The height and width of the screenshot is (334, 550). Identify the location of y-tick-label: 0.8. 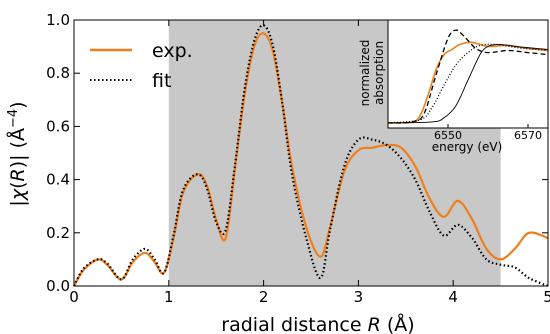
(58, 73).